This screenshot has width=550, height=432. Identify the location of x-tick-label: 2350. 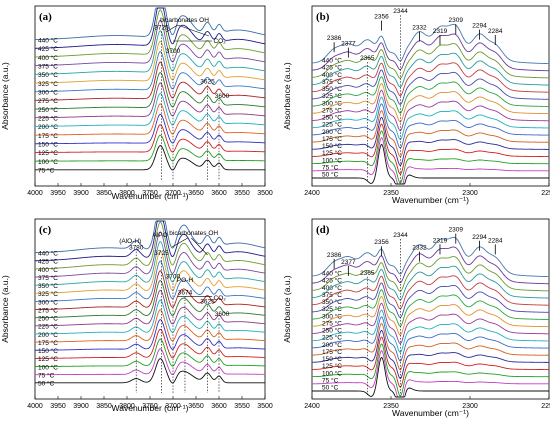
(391, 406).